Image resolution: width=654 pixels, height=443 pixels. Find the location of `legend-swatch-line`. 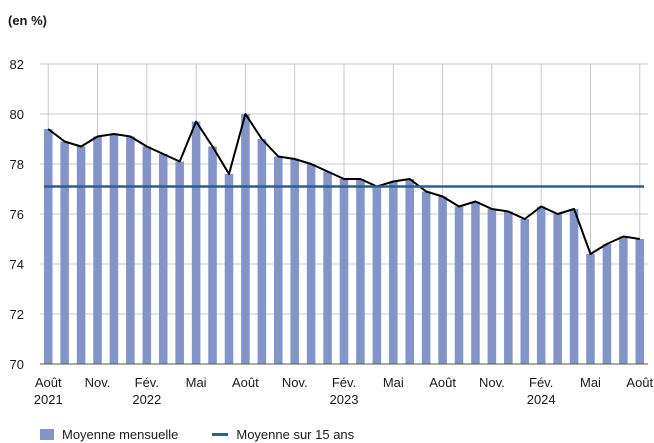

legend-swatch-line is located at coordinates (220, 434).